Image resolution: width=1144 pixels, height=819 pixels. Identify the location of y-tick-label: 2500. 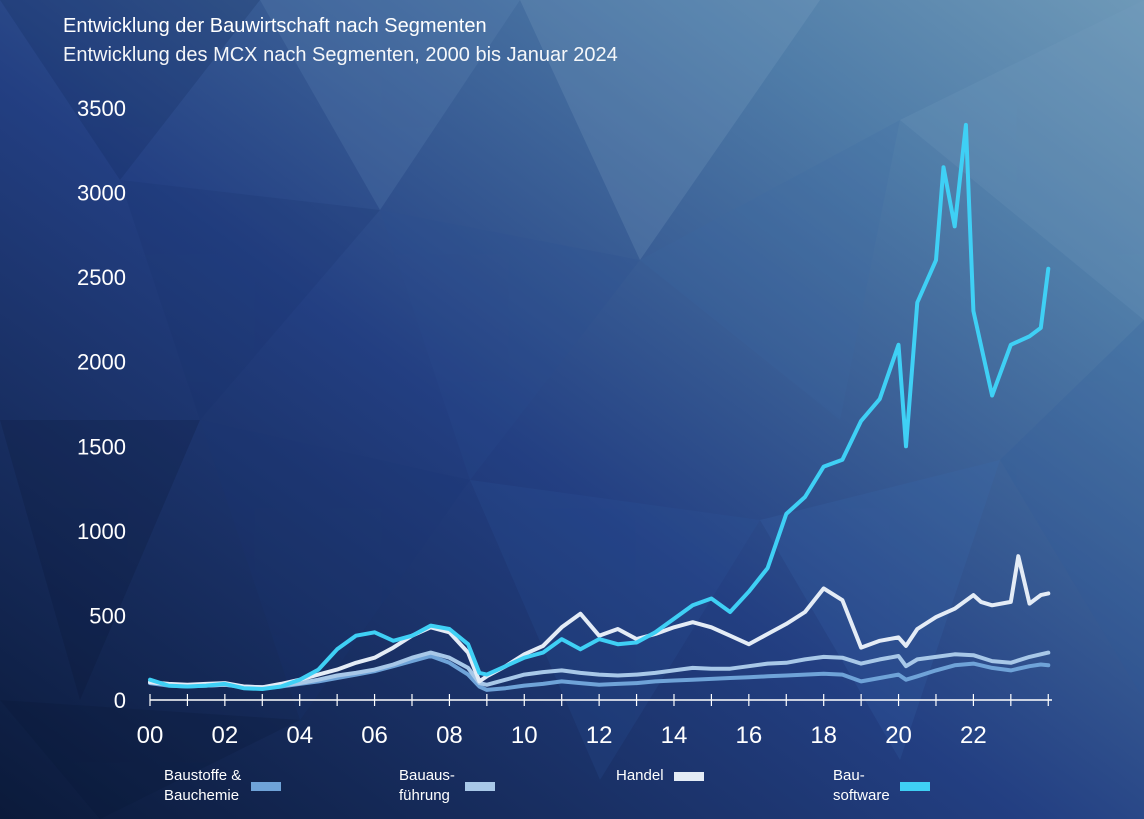
(101, 277).